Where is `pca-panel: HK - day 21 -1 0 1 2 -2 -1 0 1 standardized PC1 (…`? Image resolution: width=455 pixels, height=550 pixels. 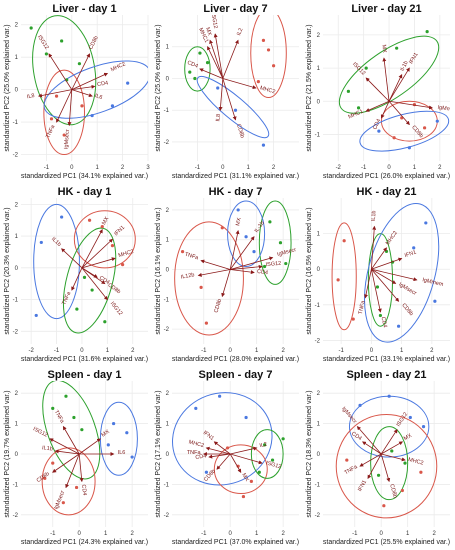
pca-panel: HK - day 21 -1 0 1 2 -2 -1 0 1 standardized PC1 (… is located at coordinates (378, 275).